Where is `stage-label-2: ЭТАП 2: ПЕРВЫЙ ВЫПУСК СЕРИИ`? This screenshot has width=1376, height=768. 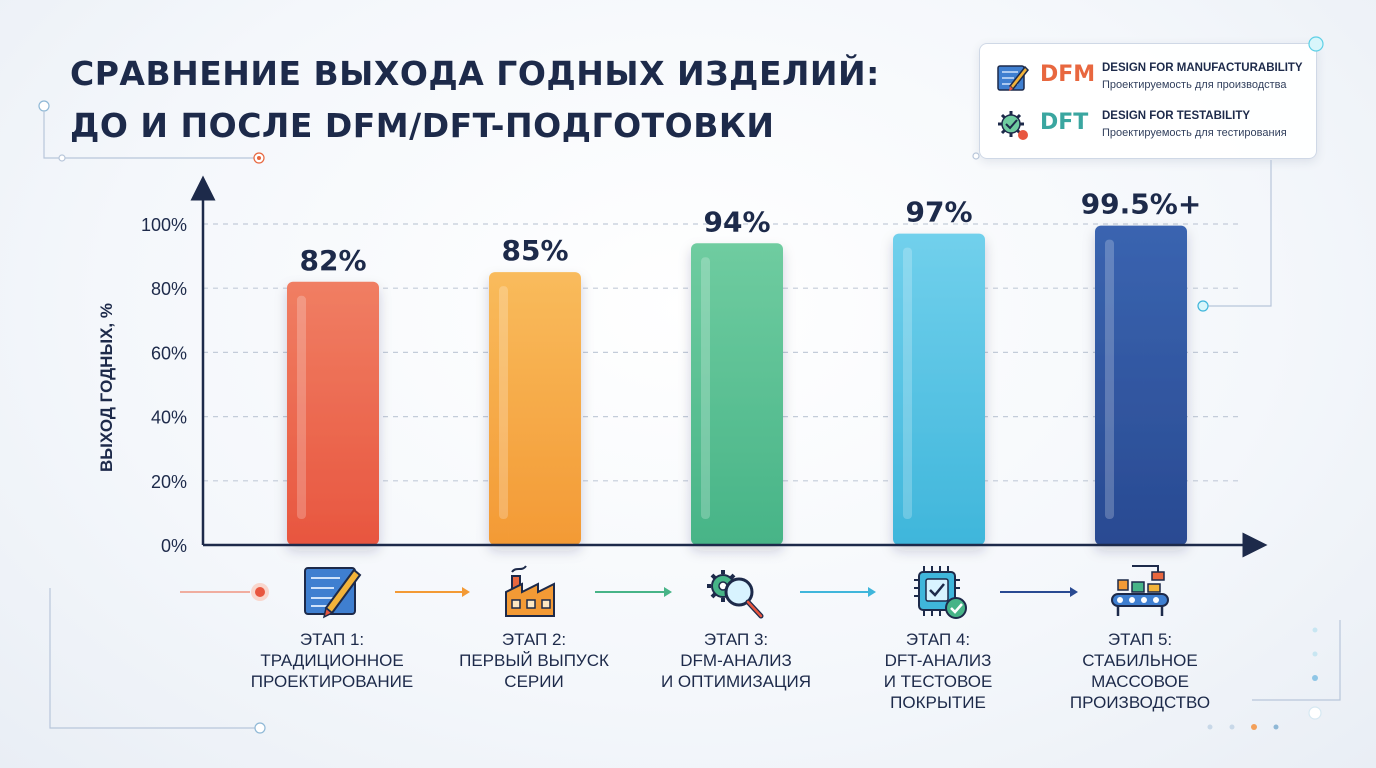 stage-label-2: ЭТАП 2: ПЕРВЫЙ ВЫПУСК СЕРИИ is located at coordinates (534, 660).